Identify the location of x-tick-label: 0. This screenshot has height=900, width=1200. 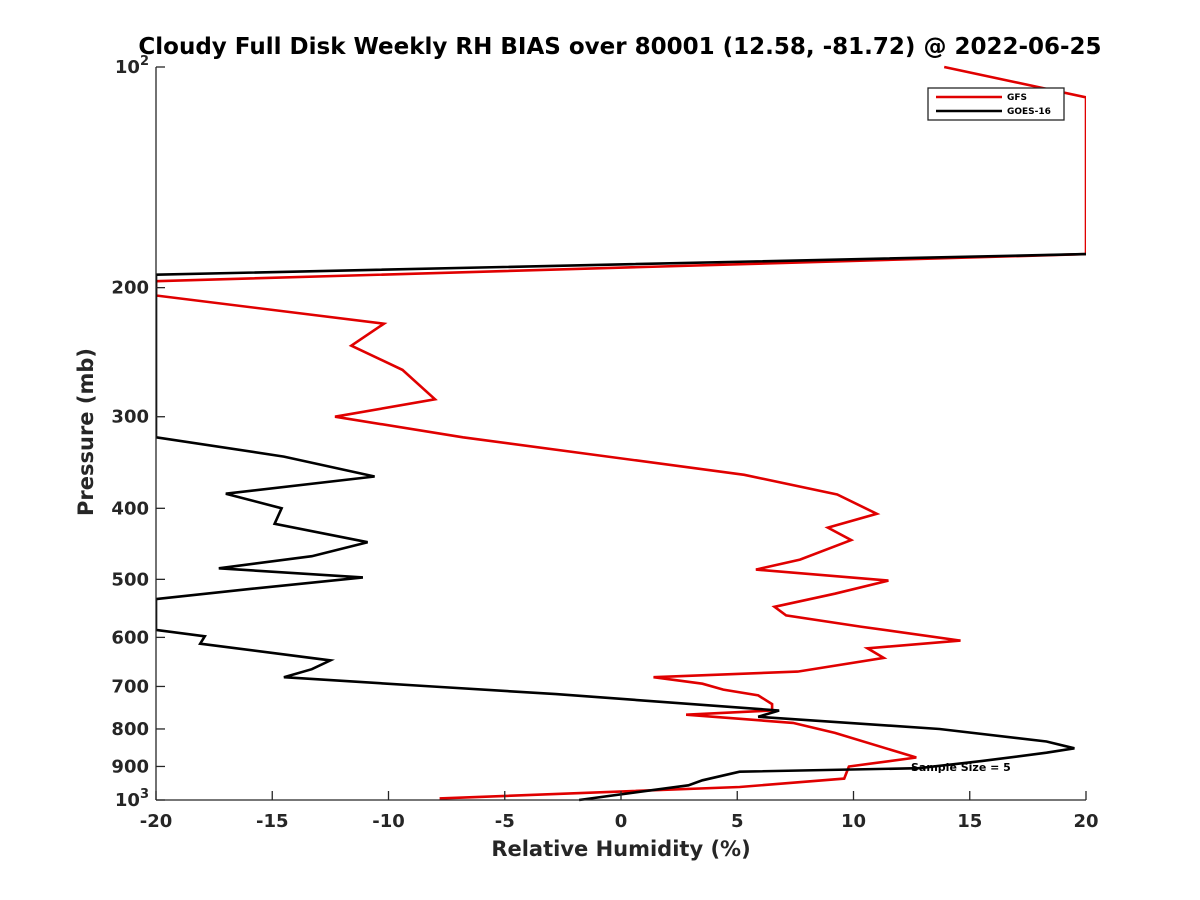
(621, 821).